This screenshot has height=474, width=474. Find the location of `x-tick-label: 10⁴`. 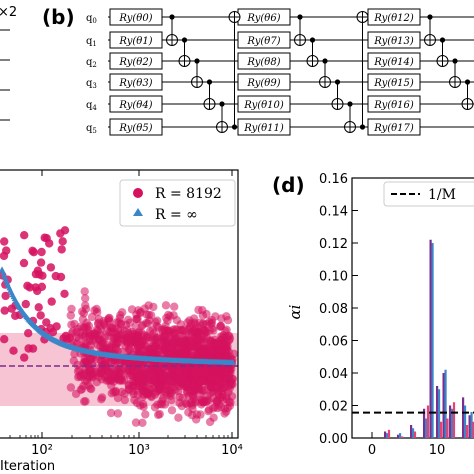

x-tick-label: 10⁴ is located at coordinates (232, 450).